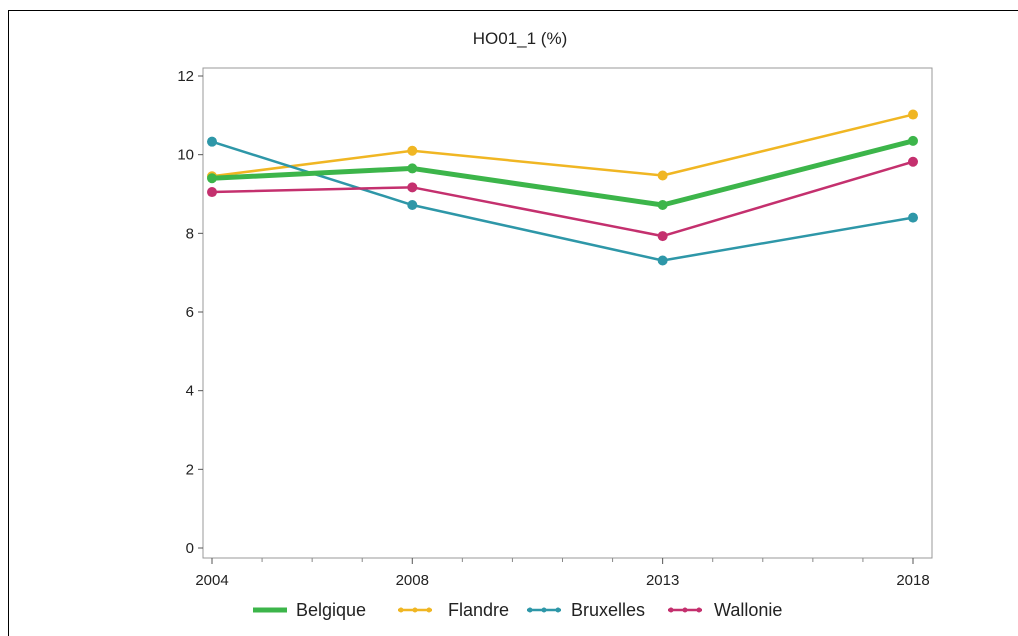  What do you see at coordinates (608, 610) in the screenshot?
I see `legend-label: Bruxelles` at bounding box center [608, 610].